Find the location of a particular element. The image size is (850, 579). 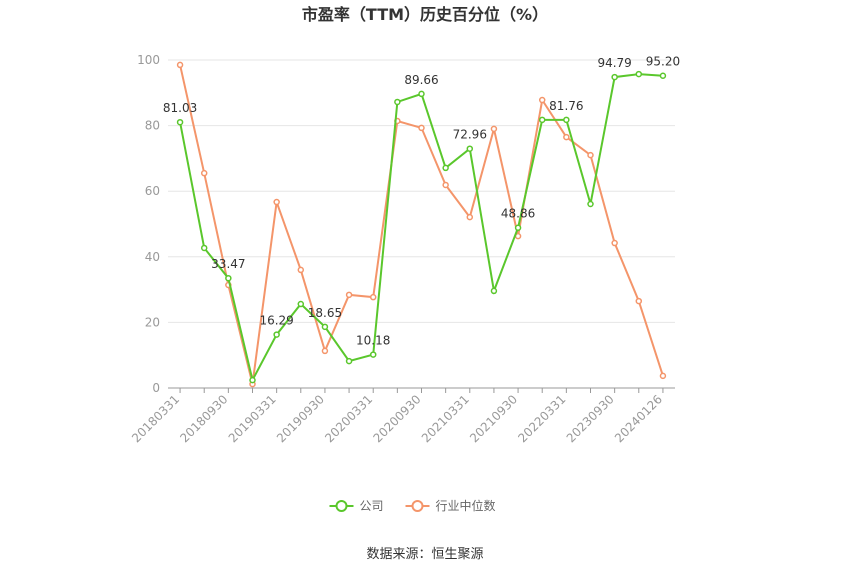

legend-label: 行业中位数 is located at coordinates (466, 505).